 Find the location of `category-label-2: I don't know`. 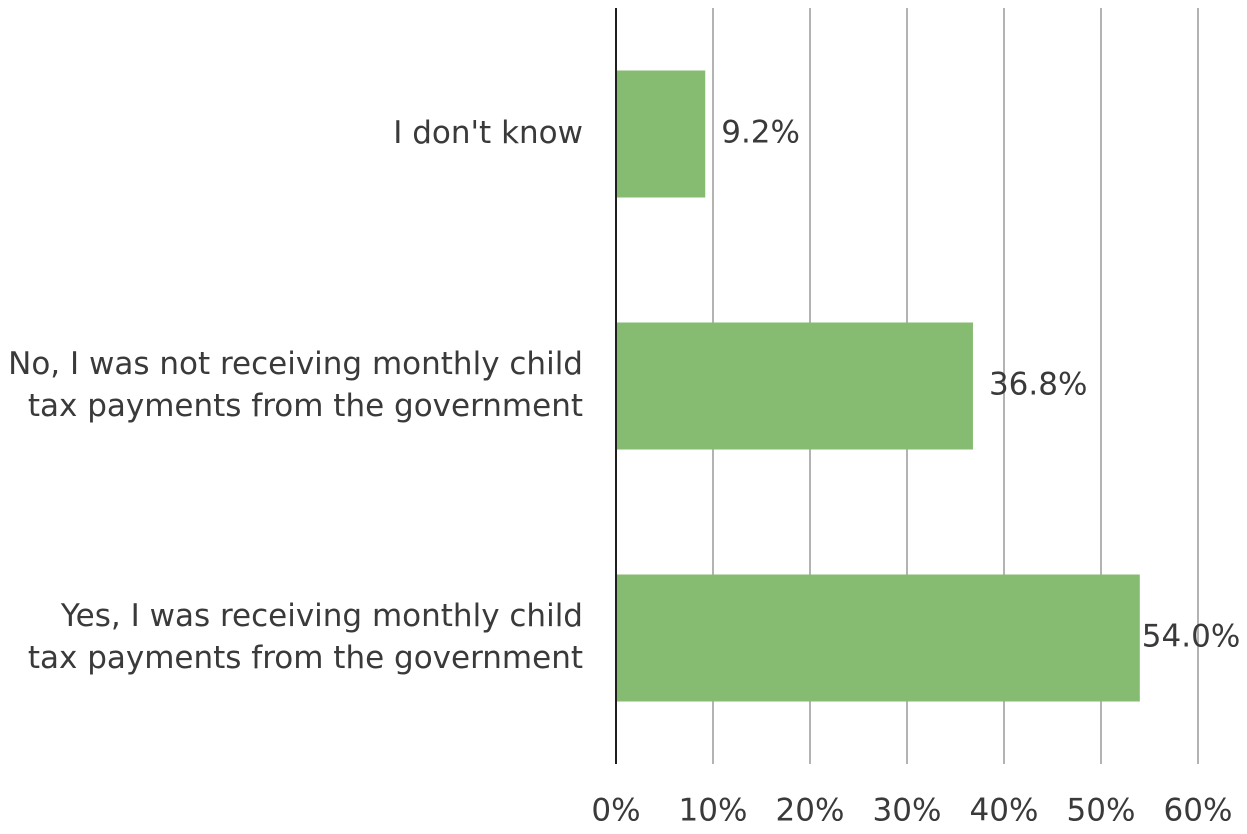

category-label-2: I don't know is located at coordinates (488, 133).